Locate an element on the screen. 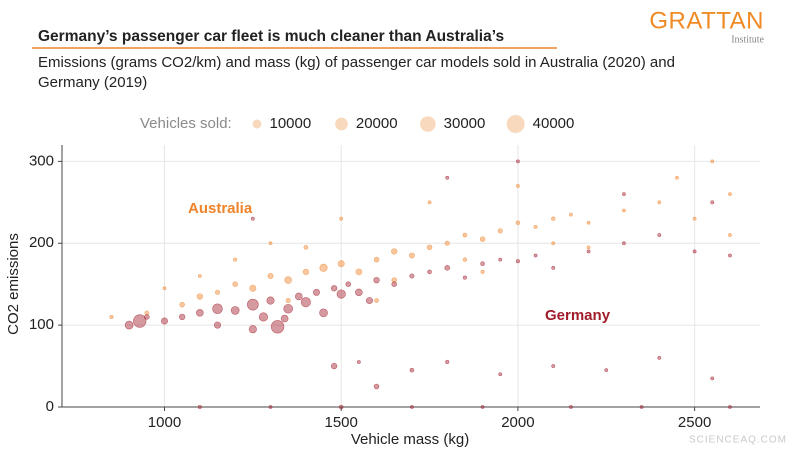 The width and height of the screenshot is (800, 452). y-tick-label: 0 is located at coordinates (50, 406).